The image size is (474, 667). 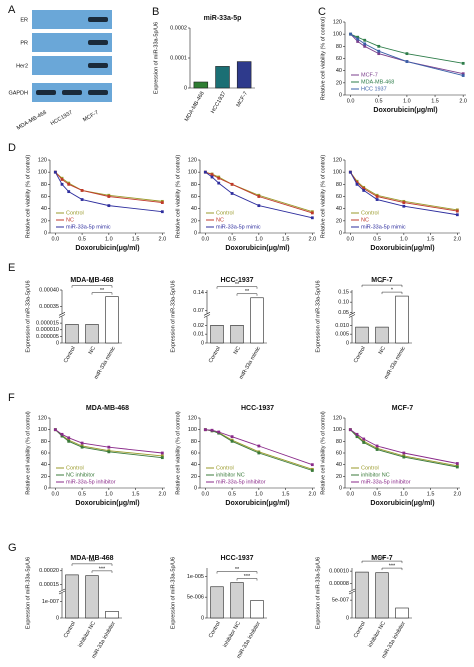 I want to click on x-tick-label: HCC1937, so click(x=218, y=103).